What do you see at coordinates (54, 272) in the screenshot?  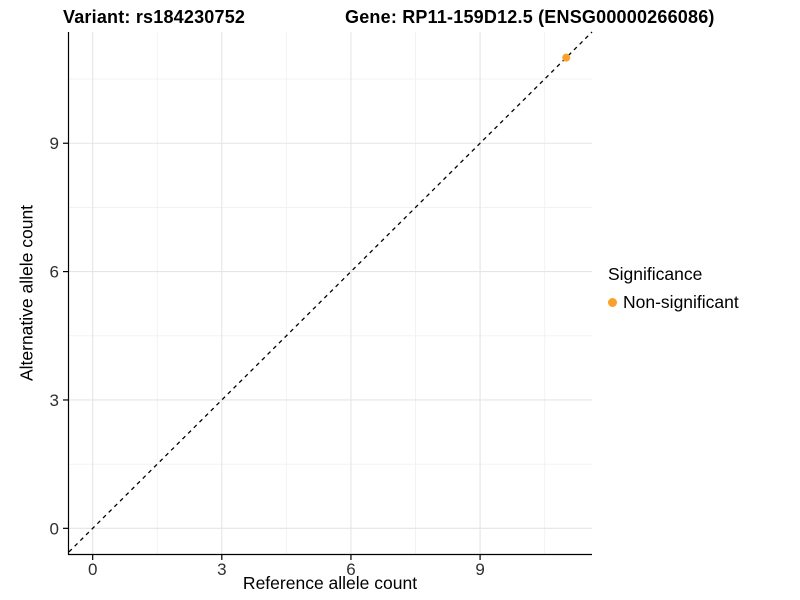 I see `y-tick-label: 6` at bounding box center [54, 272].